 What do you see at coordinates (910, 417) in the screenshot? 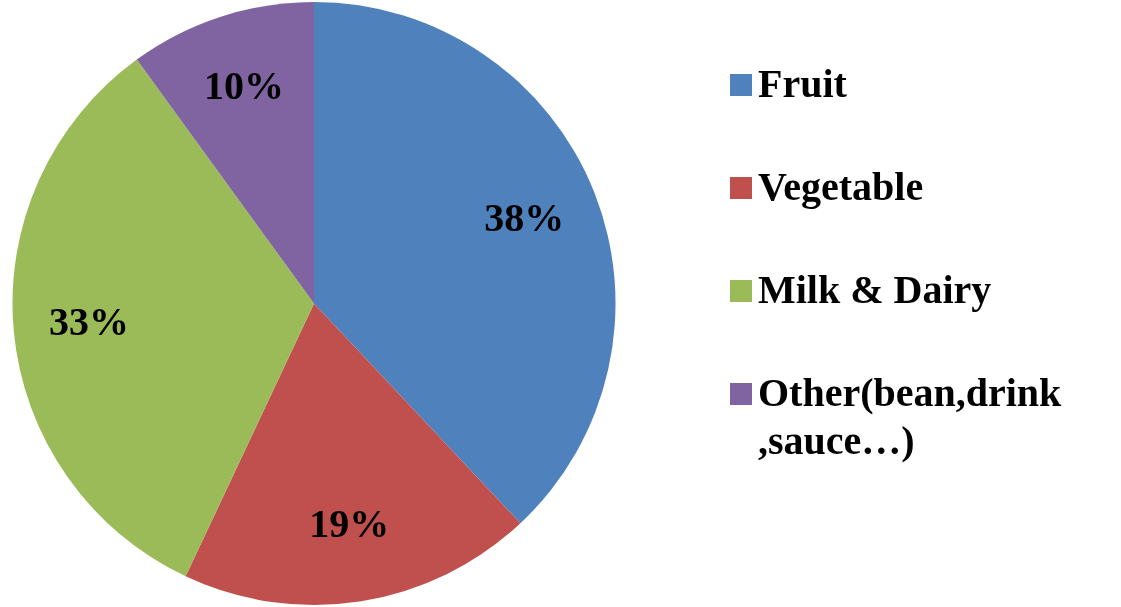
I see `legend-label: Other(bean,drink ,sauce…)` at bounding box center [910, 417].